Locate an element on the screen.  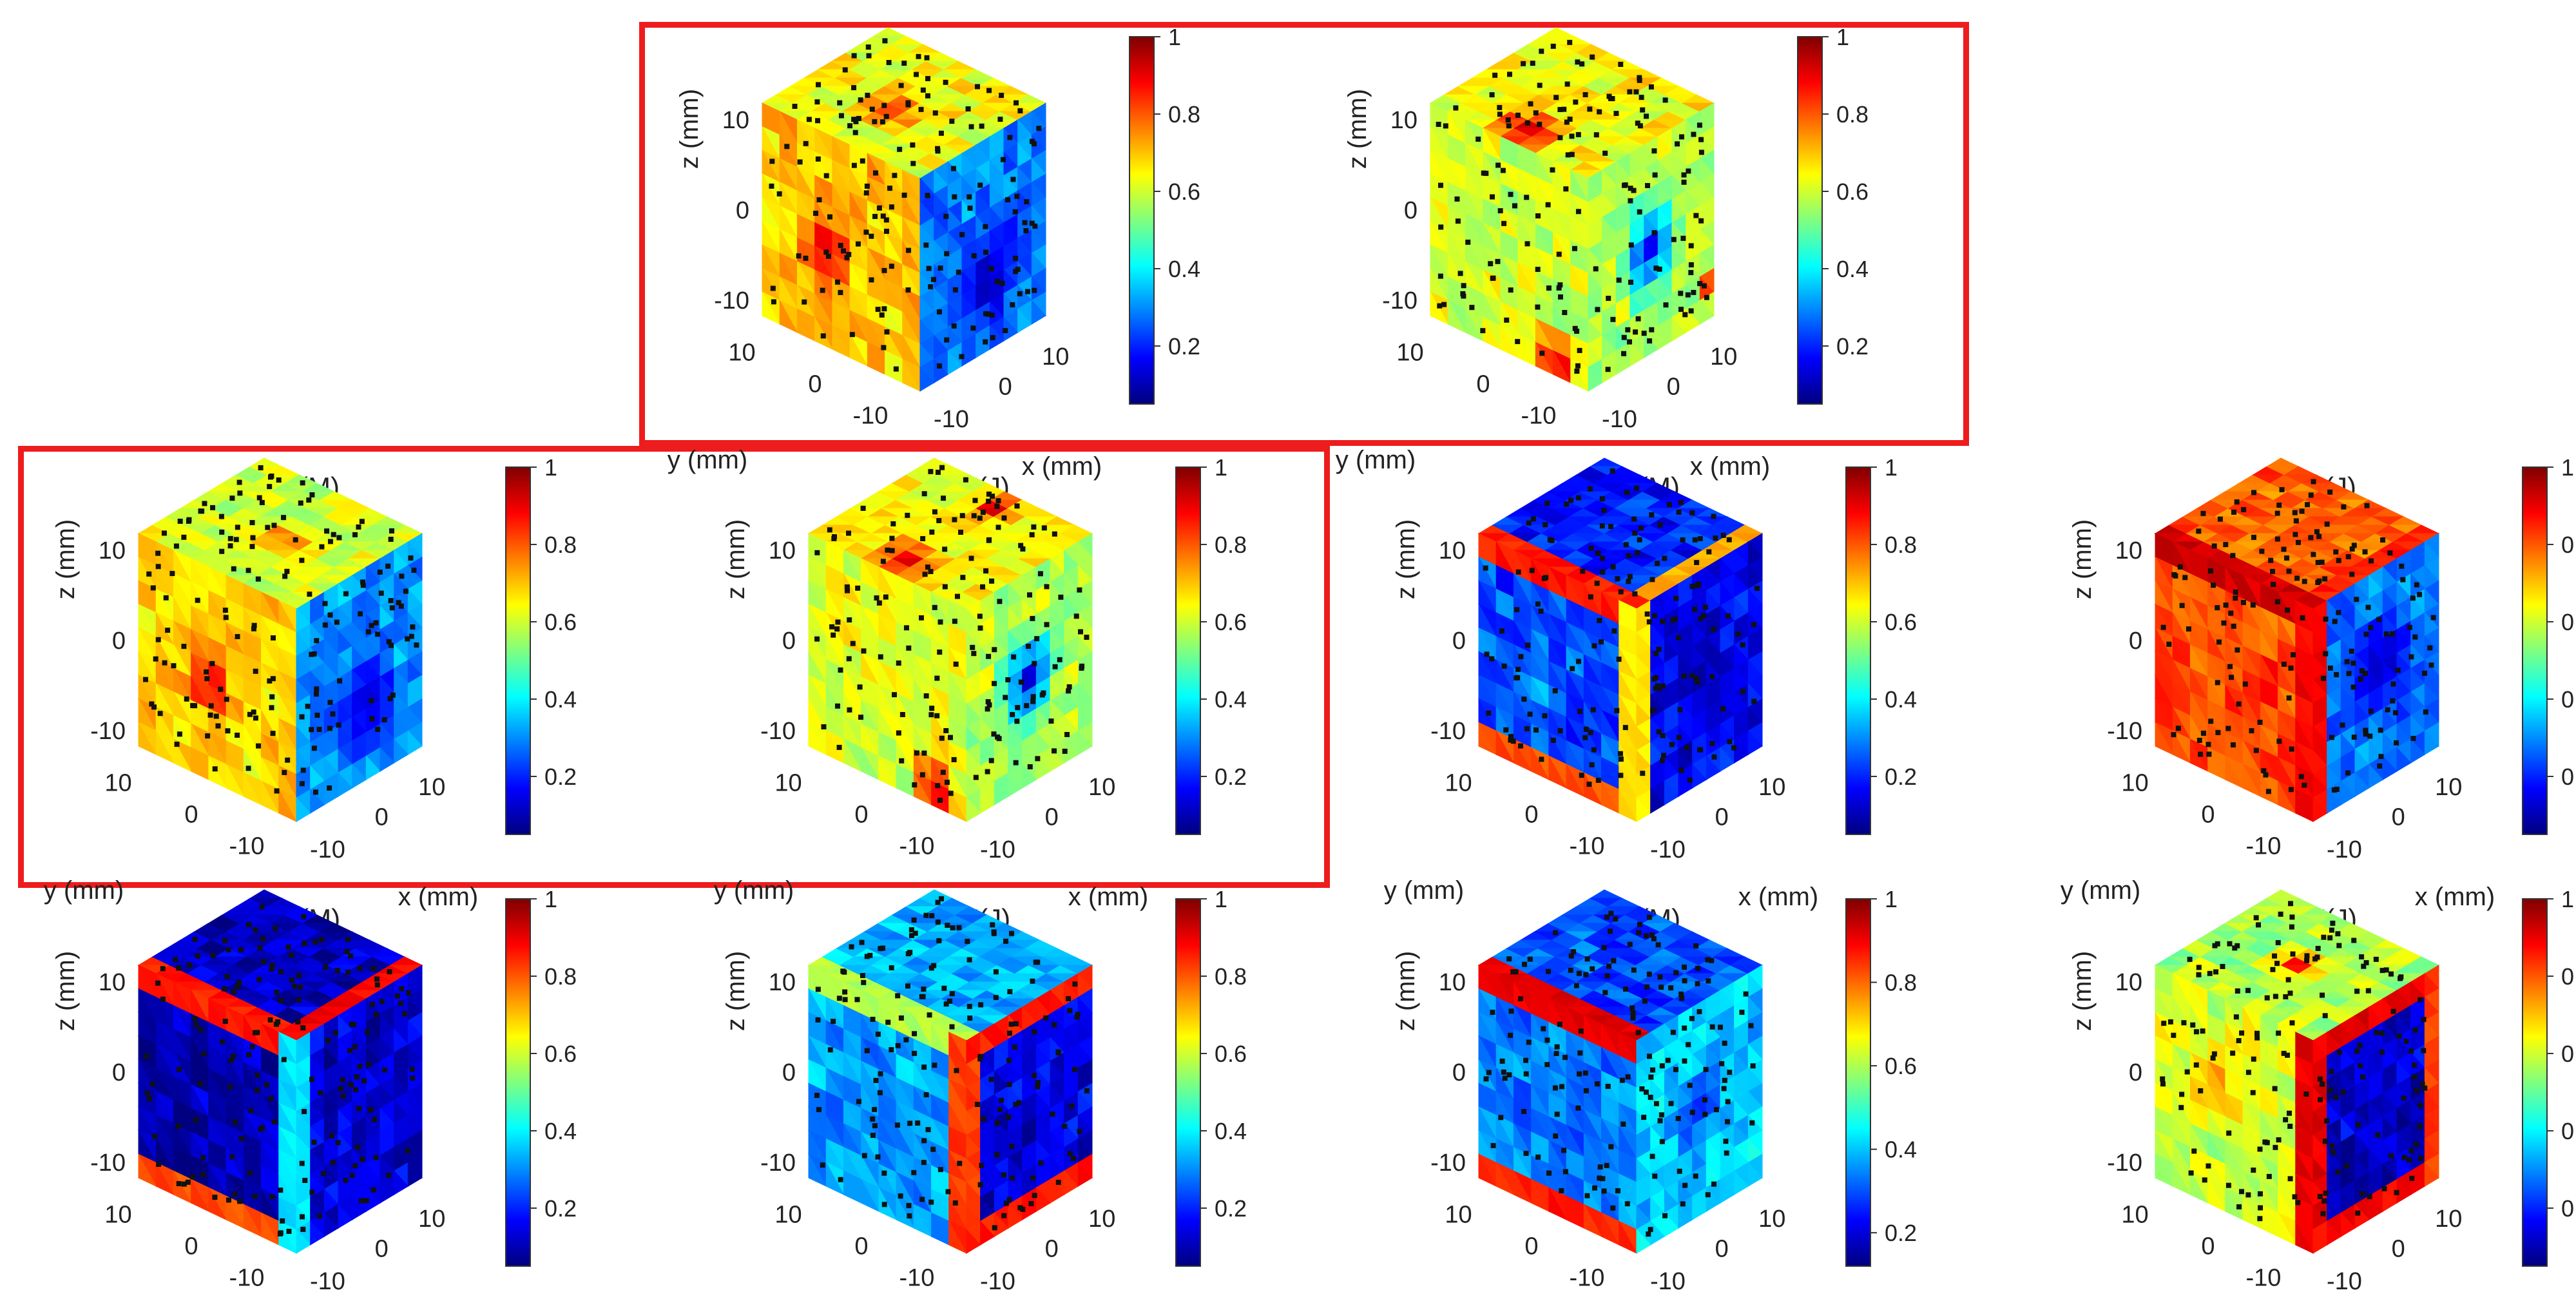
y-tick-label: 10 is located at coordinates (742, 353).